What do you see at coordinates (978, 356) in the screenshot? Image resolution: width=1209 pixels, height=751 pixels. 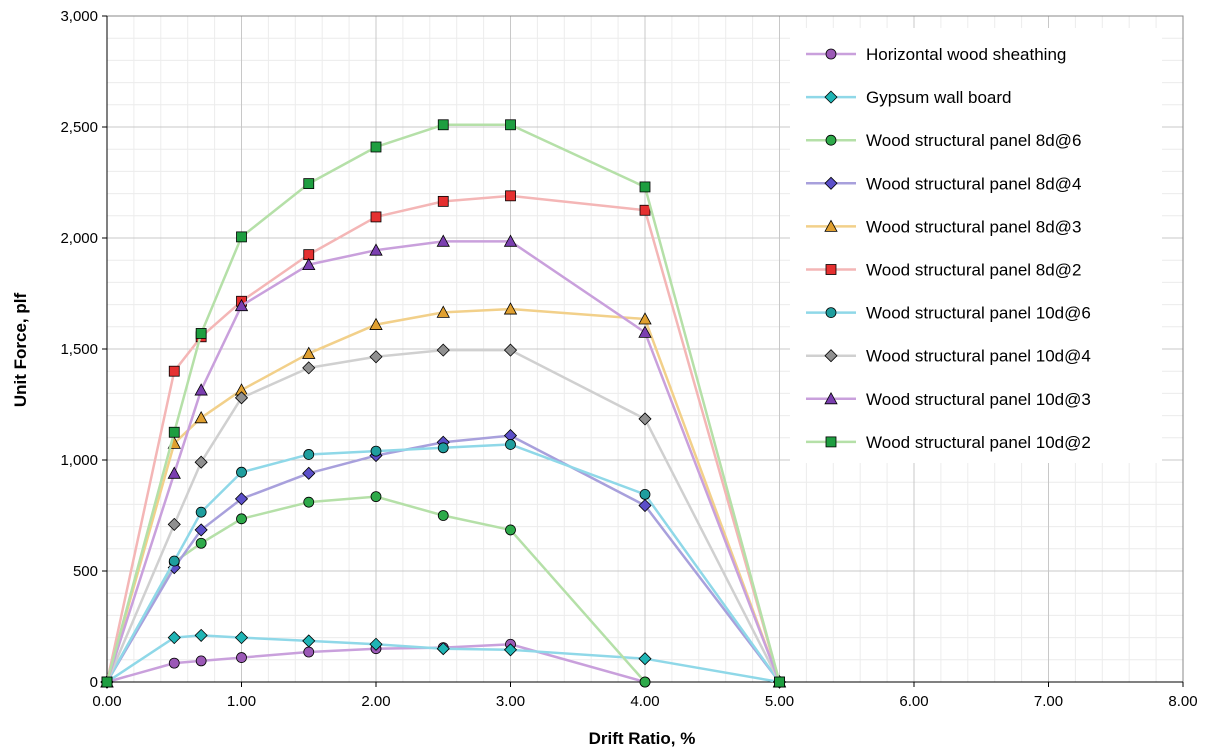 I see `legend-label: Wood structural panel 10d@4` at bounding box center [978, 356].